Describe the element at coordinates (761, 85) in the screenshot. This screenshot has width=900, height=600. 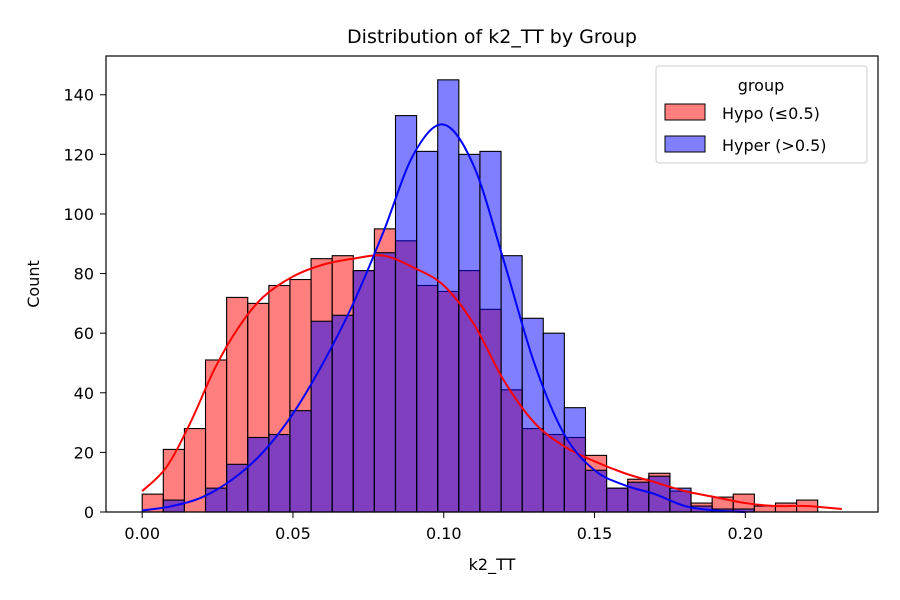
I see `legend-title: group` at that location.